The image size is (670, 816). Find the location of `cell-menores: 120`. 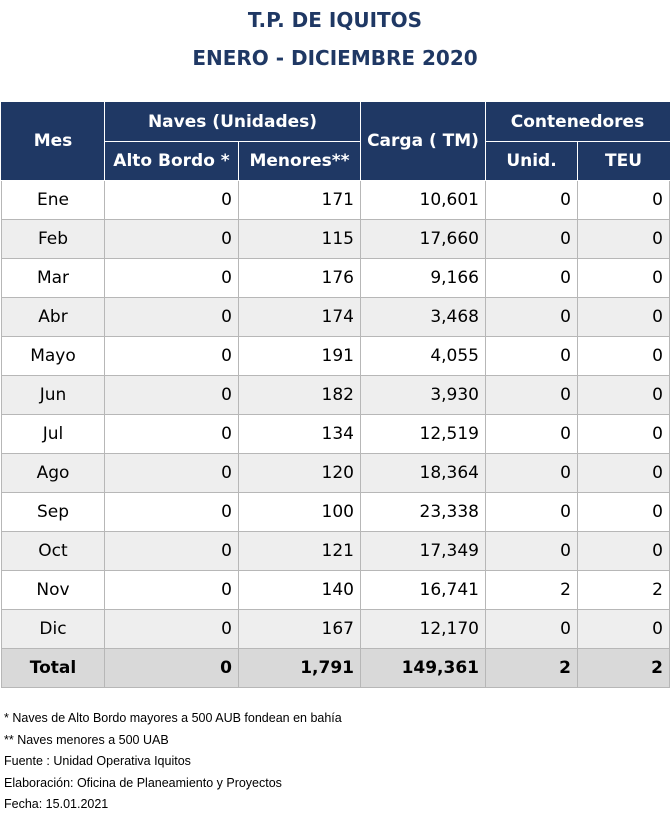

cell-menores: 120 is located at coordinates (299, 473).